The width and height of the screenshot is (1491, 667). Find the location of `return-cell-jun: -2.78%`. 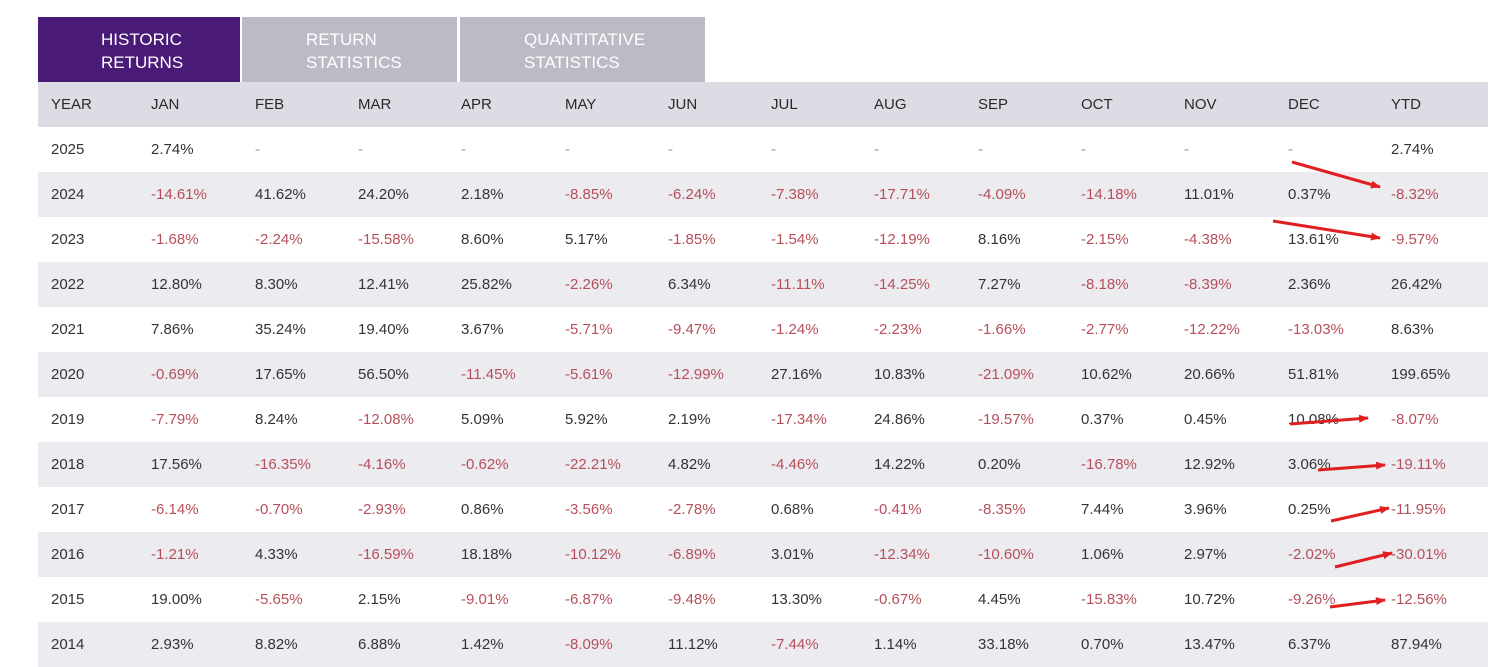

return-cell-jun: -2.78% is located at coordinates (692, 509).